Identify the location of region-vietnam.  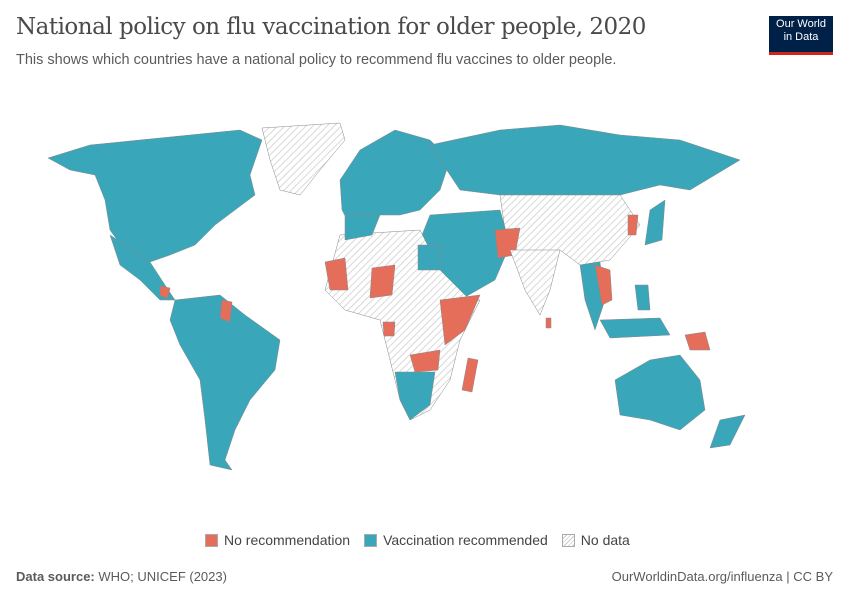
(603, 285).